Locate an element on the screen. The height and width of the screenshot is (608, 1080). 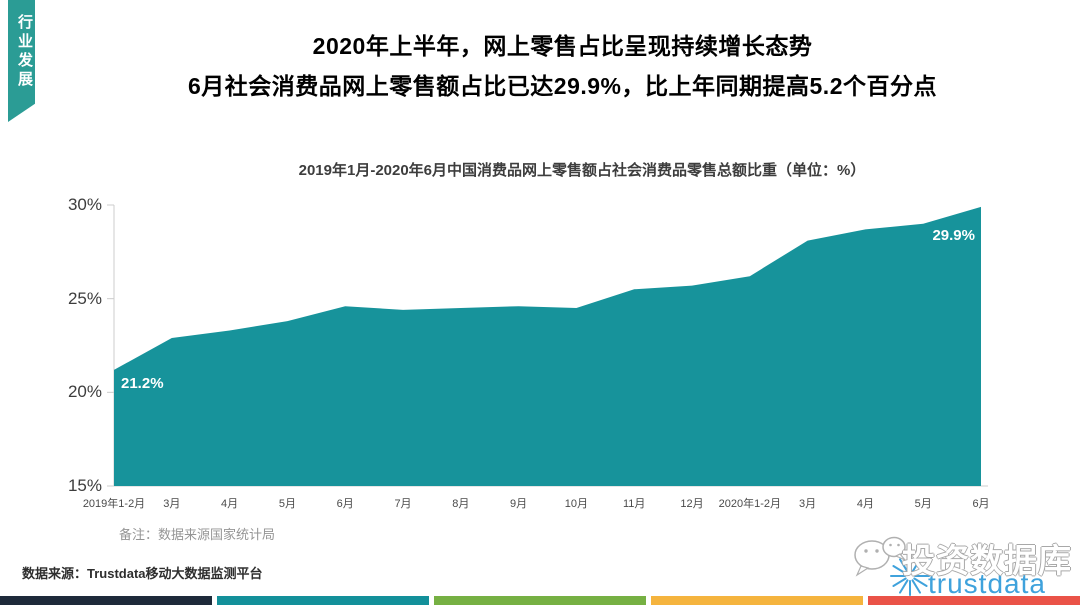
x-axis-tick-label: 11月 is located at coordinates (634, 504).